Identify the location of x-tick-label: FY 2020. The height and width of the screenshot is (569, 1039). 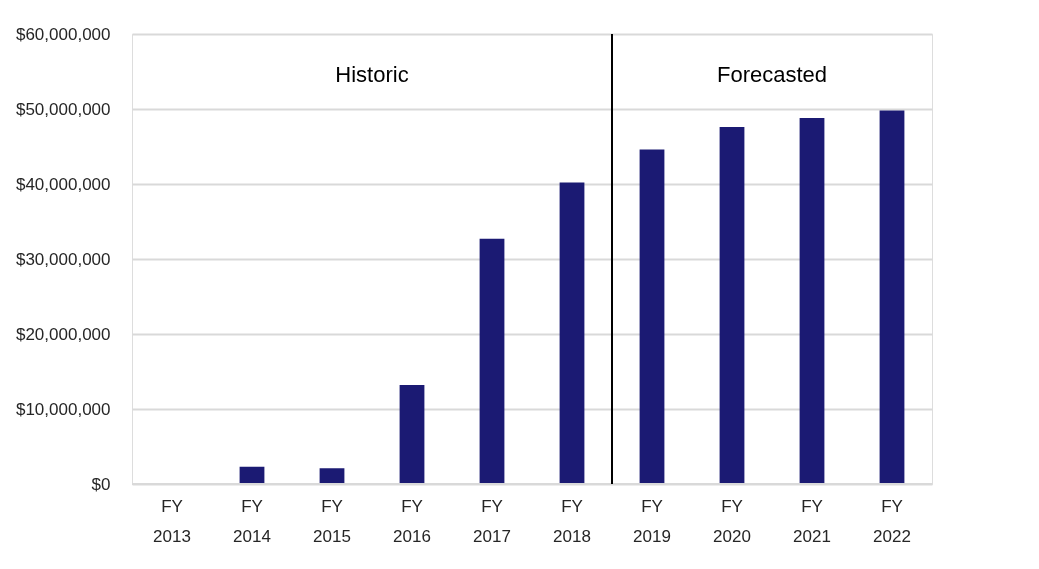
(732, 521).